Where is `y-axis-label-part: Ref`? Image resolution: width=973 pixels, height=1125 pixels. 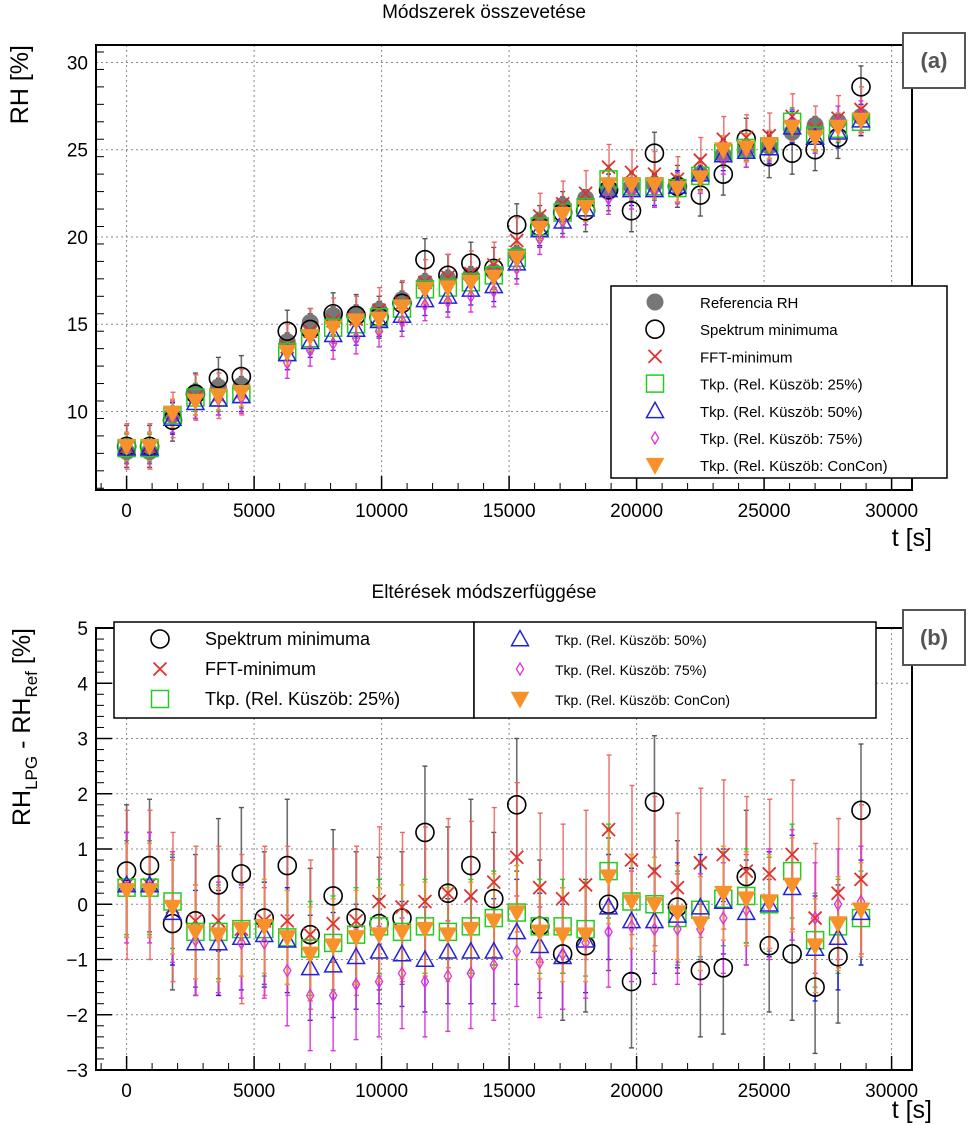 y-axis-label-part: Ref is located at coordinates (31, 684).